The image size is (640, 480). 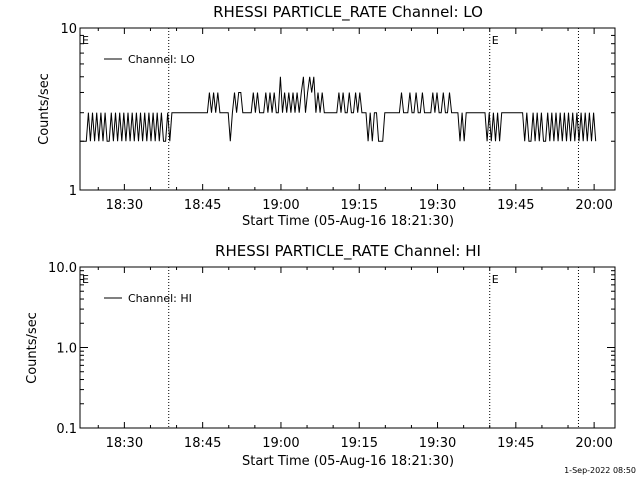 I want to click on lo-x-tick-label: 18:30, so click(x=124, y=205).